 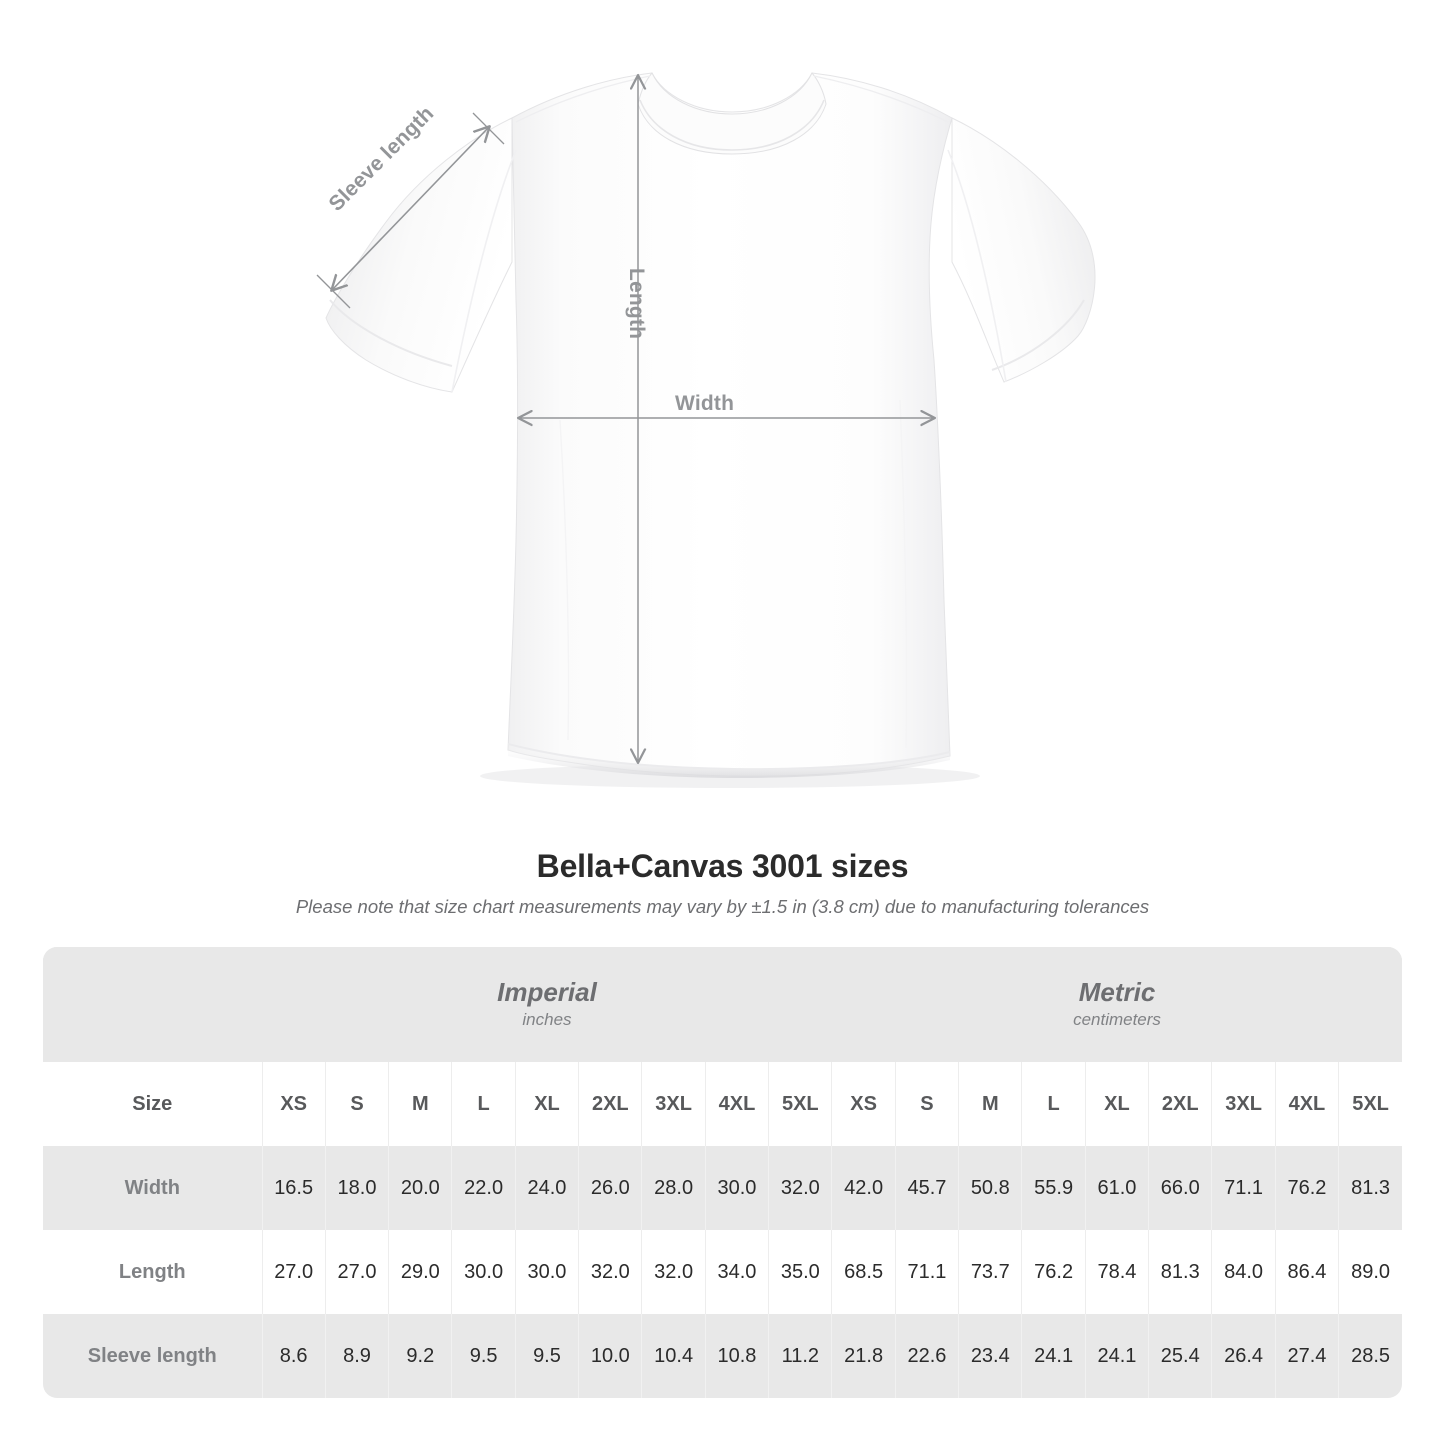 I want to click on unit-system-header-imperial: Imperial inches, so click(x=547, y=1004).